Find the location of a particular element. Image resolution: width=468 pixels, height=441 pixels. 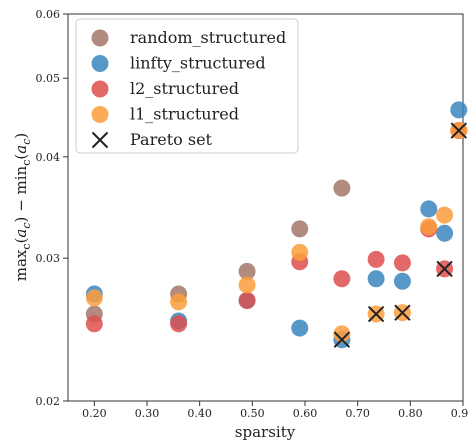

y-tick-label: 0.05 is located at coordinates (48, 78).